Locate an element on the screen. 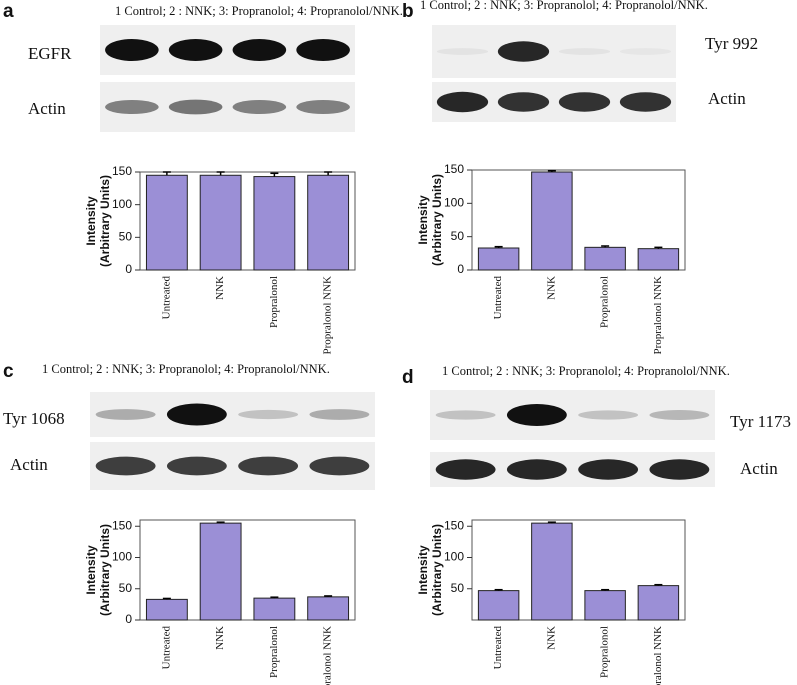 The width and height of the screenshot is (797, 685). blot-label: Tyr 1068 is located at coordinates (34, 418).